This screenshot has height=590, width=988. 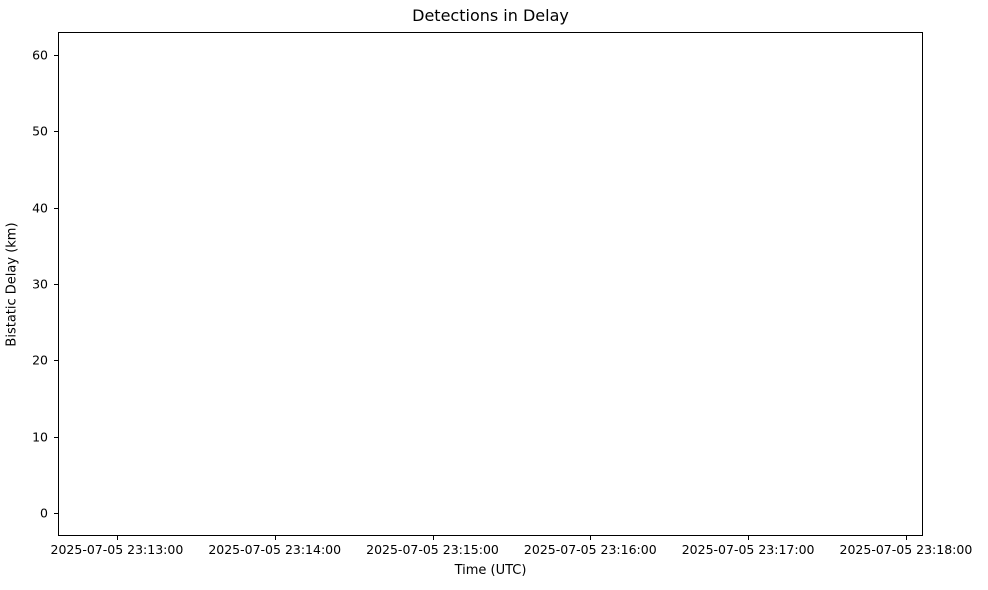 I want to click on x-tick-label: 2025-07-05 23:13:00, so click(x=117, y=549).